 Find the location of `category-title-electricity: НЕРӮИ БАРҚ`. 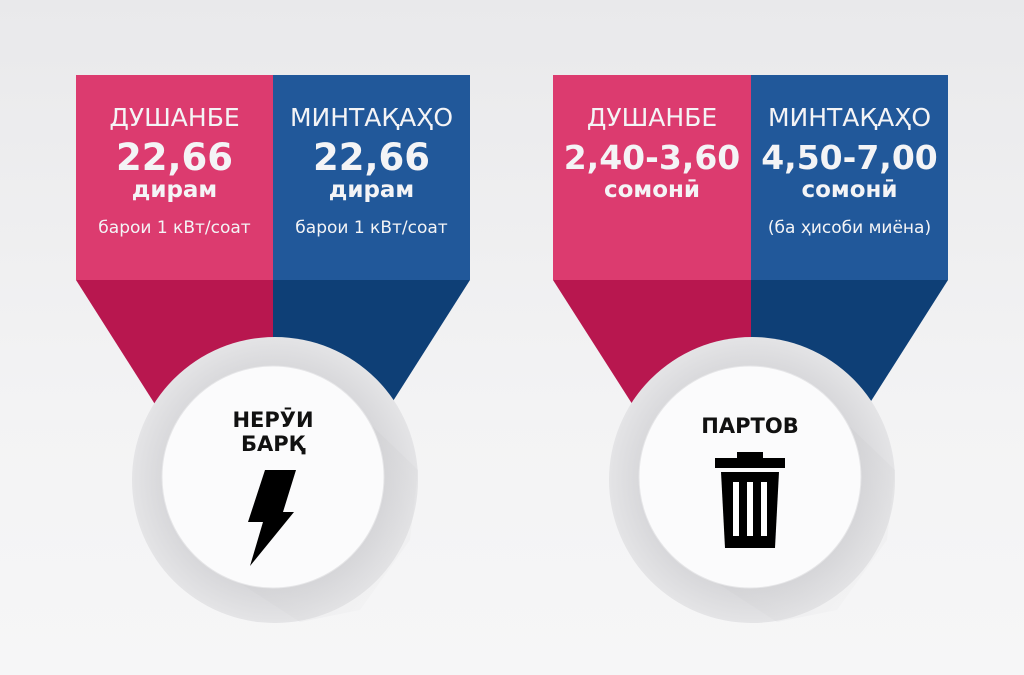

category-title-electricity: НЕРӮИ БАРҚ is located at coordinates (273, 432).